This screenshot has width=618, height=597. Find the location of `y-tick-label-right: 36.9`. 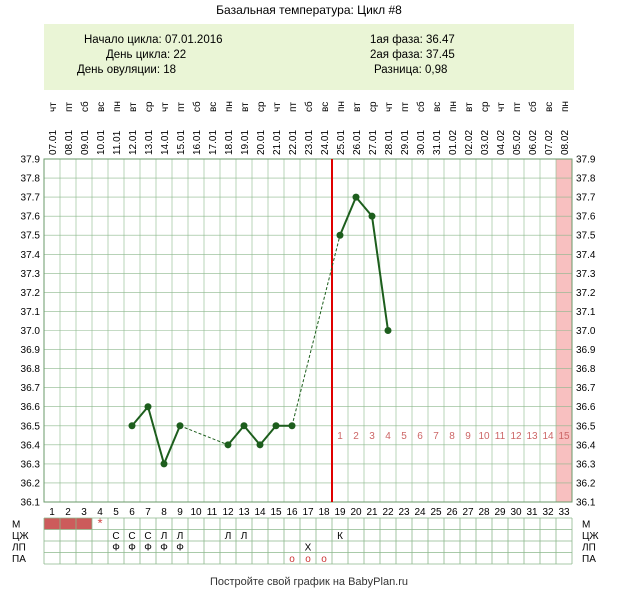

y-tick-label-right: 36.9 is located at coordinates (586, 350).